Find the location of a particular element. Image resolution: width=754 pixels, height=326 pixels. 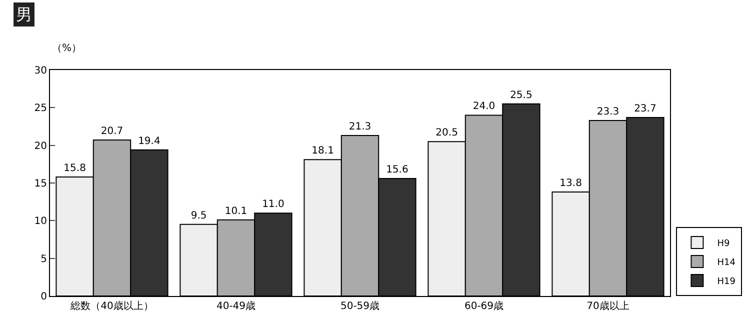

data-label: 15.8 is located at coordinates (75, 168).